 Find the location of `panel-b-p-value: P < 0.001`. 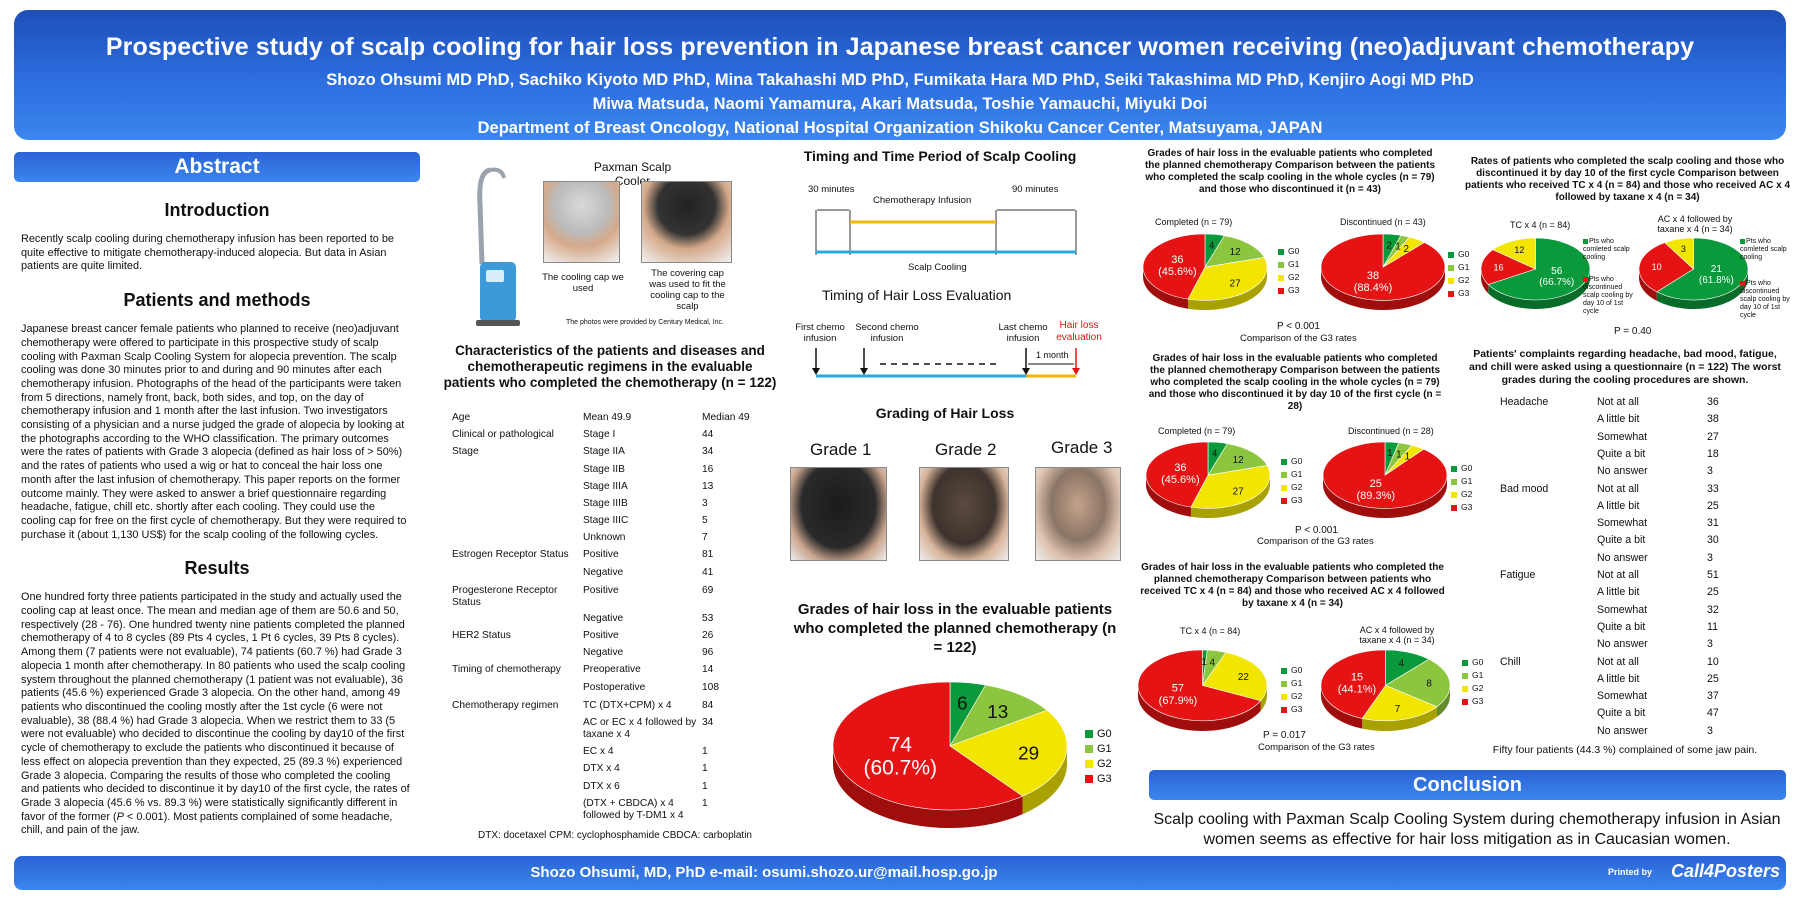

panel-b-p-value: P < 0.001 is located at coordinates (1316, 530).